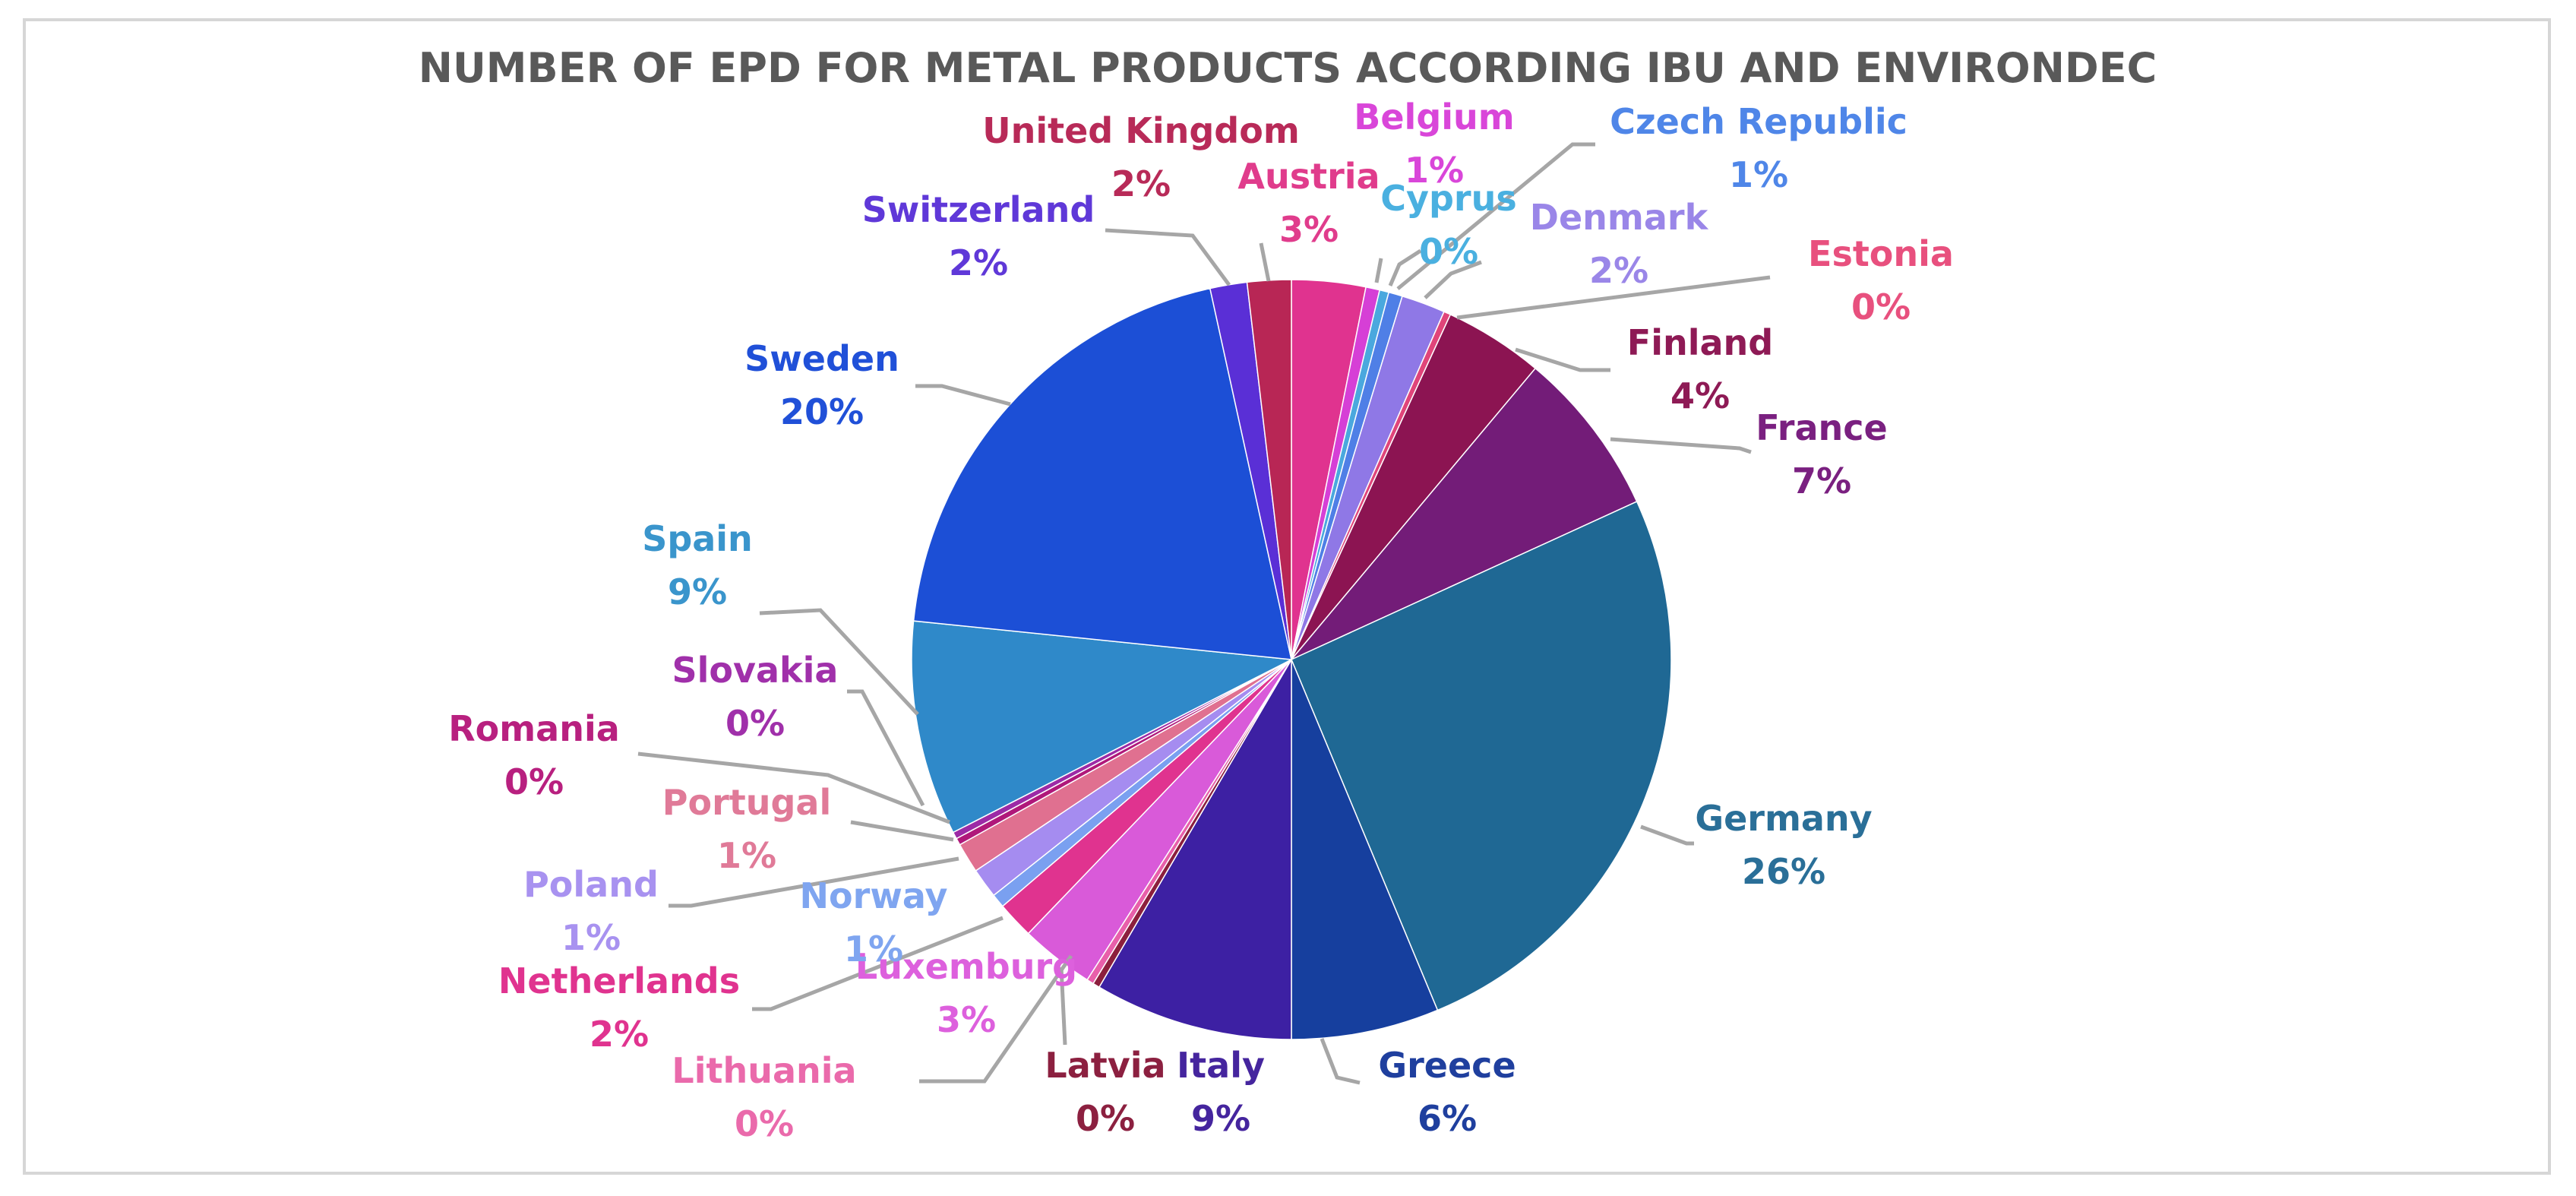  What do you see at coordinates (1195, 848) in the screenshot?
I see `slice-italy` at bounding box center [1195, 848].